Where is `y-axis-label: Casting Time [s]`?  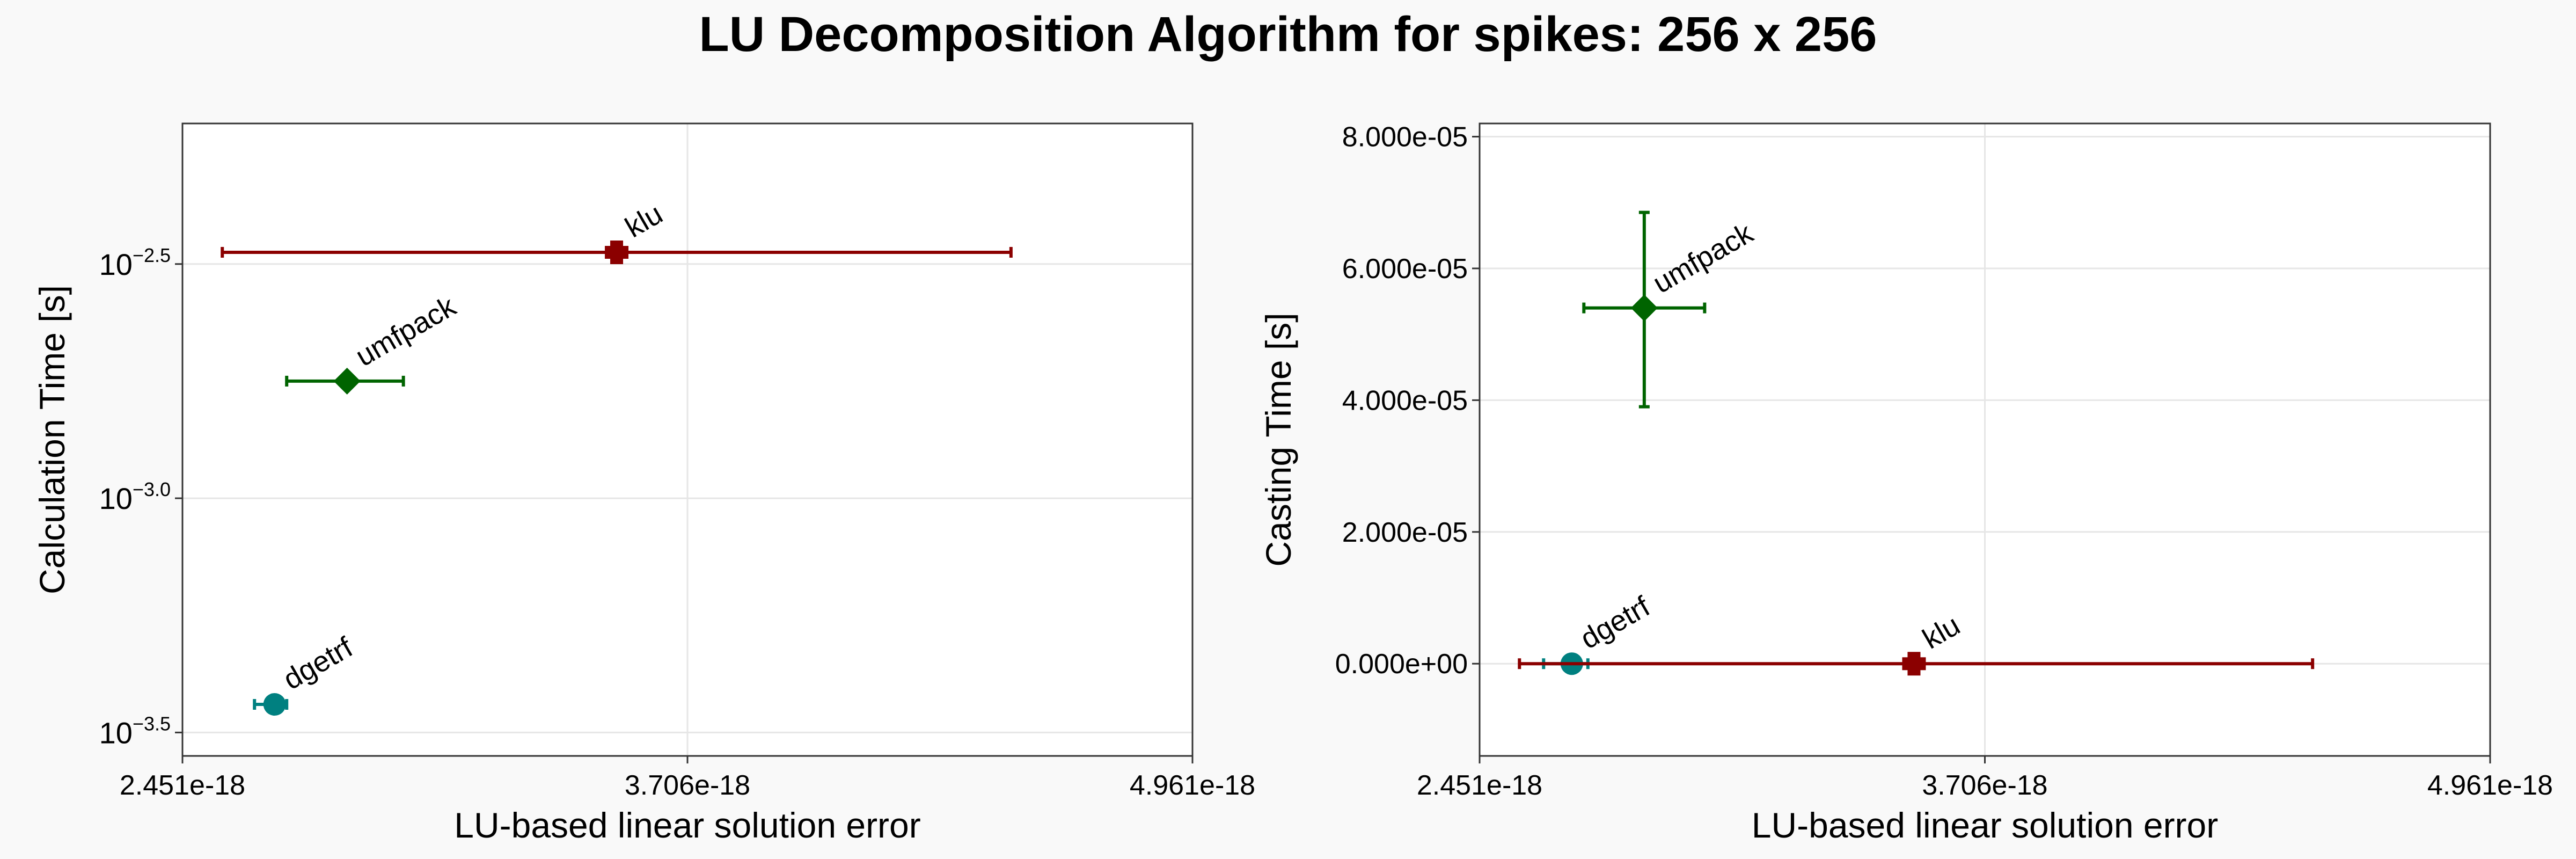 y-axis-label: Casting Time [s] is located at coordinates (1278, 439).